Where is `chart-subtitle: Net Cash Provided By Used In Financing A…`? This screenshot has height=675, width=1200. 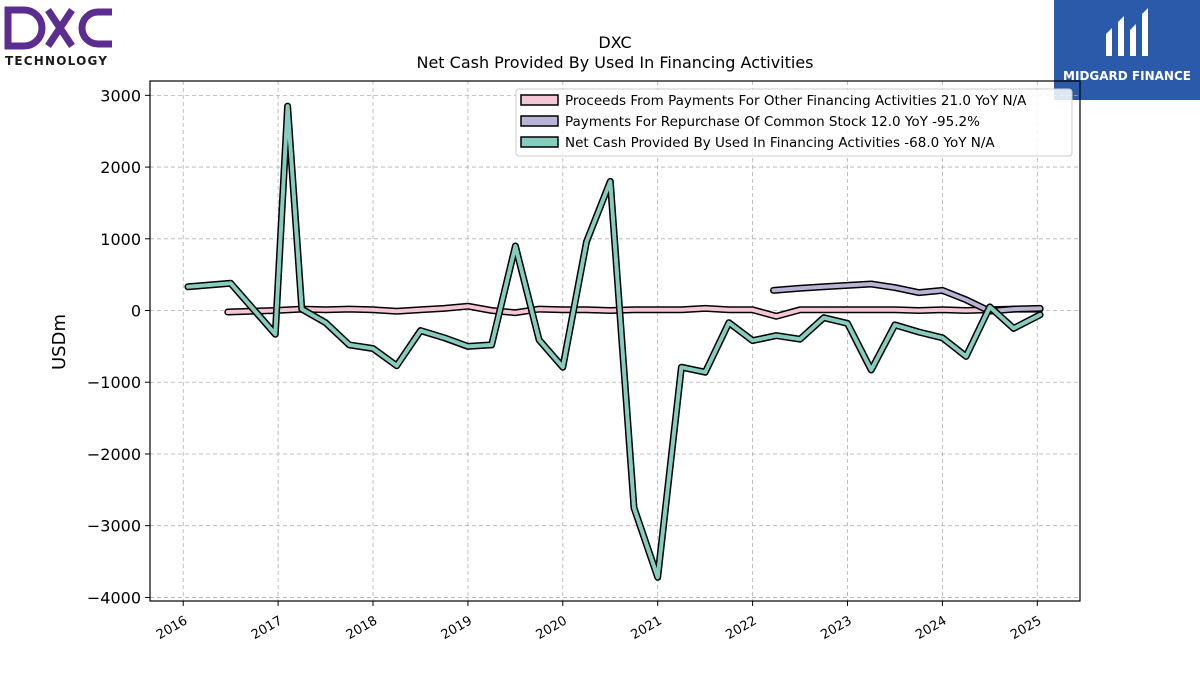
chart-subtitle: Net Cash Provided By Used In Financing A… is located at coordinates (614, 62).